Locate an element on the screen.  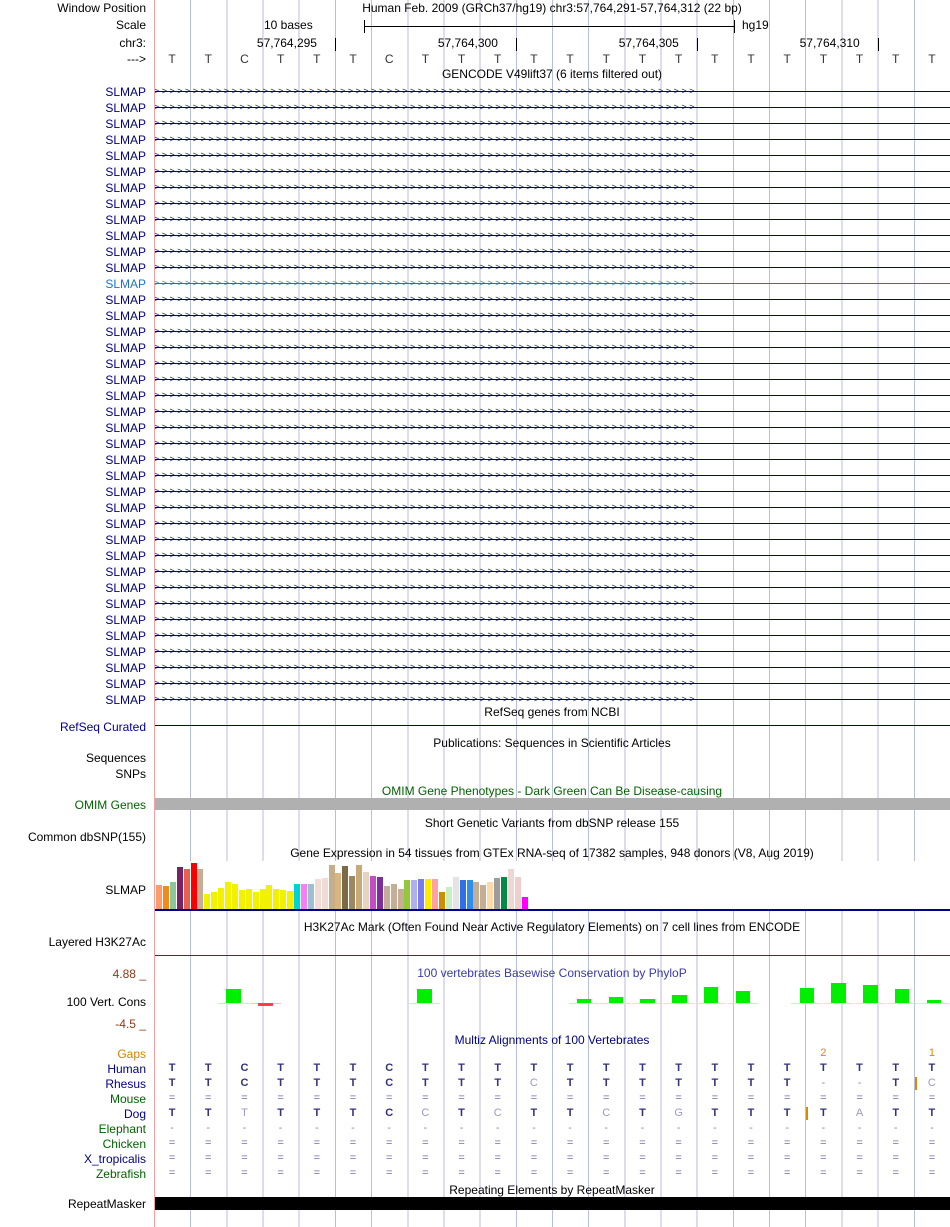
refseq-label: RefSeq Curated is located at coordinates (102, 727).